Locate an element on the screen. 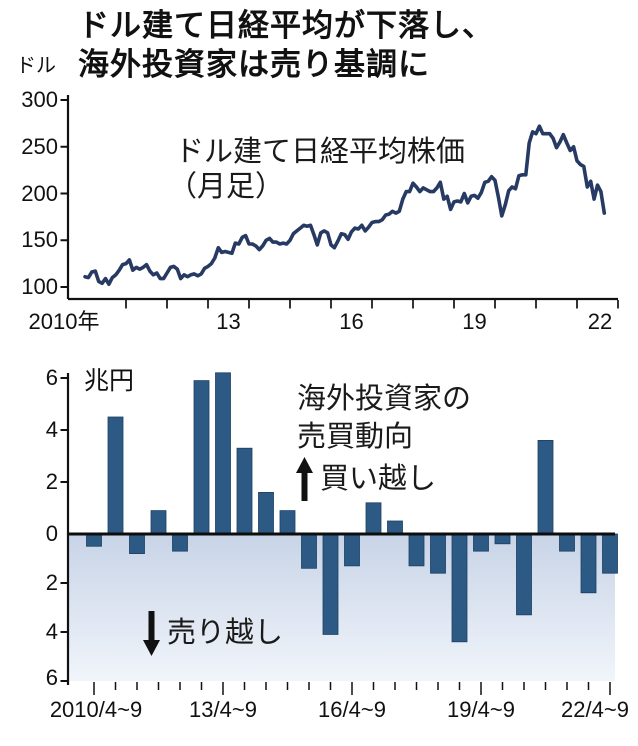 This screenshot has width=638, height=746. bottom-x-tick-label: 19/4~9 is located at coordinates (481, 709).